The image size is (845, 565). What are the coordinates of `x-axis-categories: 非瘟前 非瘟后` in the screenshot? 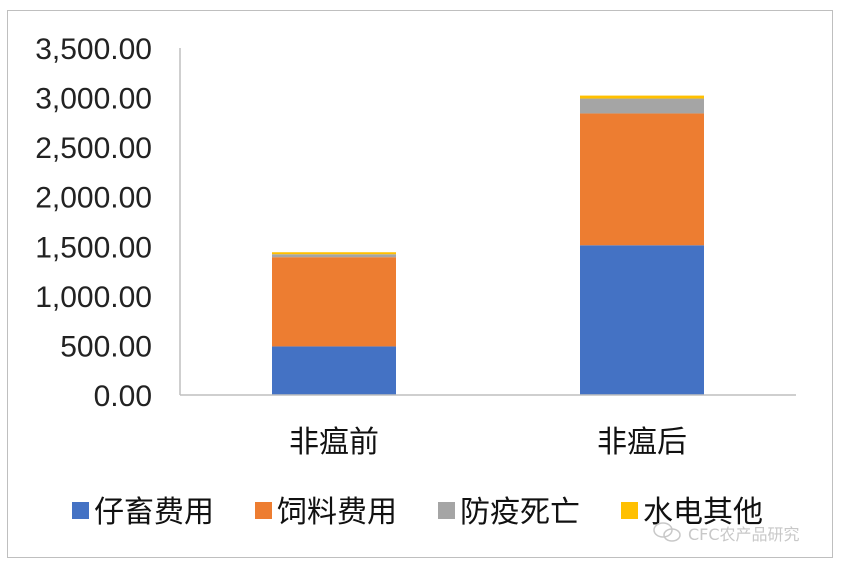 It's located at (488, 442).